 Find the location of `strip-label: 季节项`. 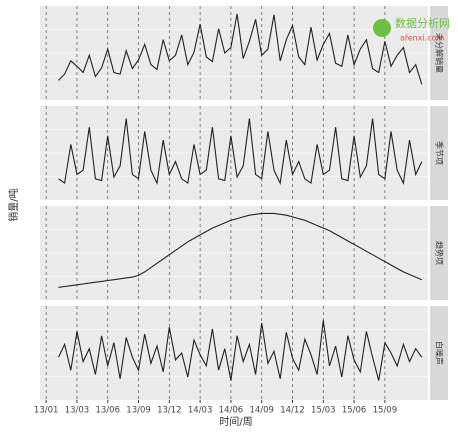

strip-label: 季节项 is located at coordinates (440, 153).